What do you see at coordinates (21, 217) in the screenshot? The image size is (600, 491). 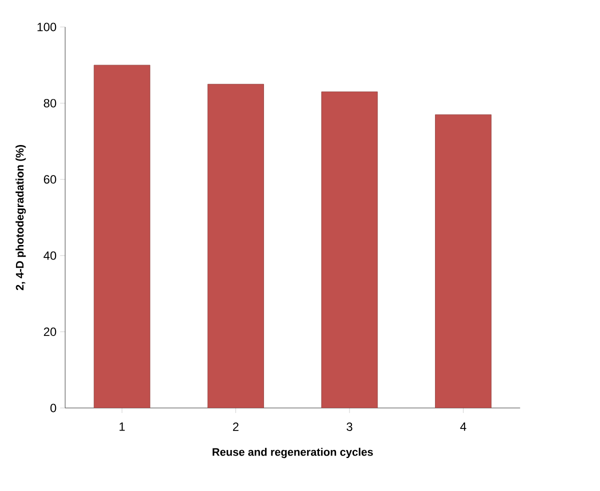 I see `y-axis-title: 2, 4-D photodegradation (%)` at bounding box center [21, 217].